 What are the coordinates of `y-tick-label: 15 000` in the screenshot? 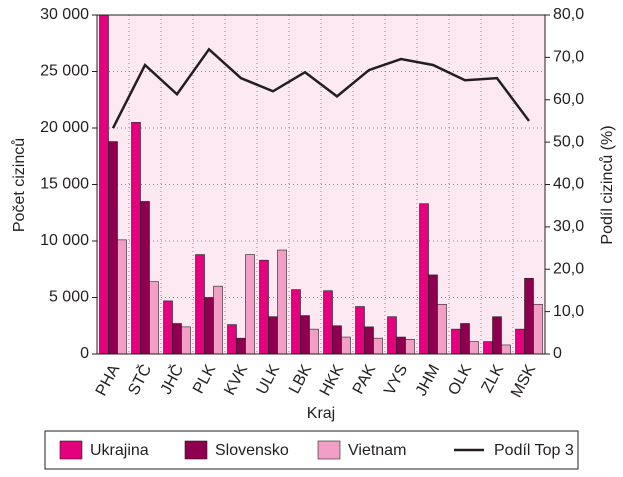 It's located at (64, 184).